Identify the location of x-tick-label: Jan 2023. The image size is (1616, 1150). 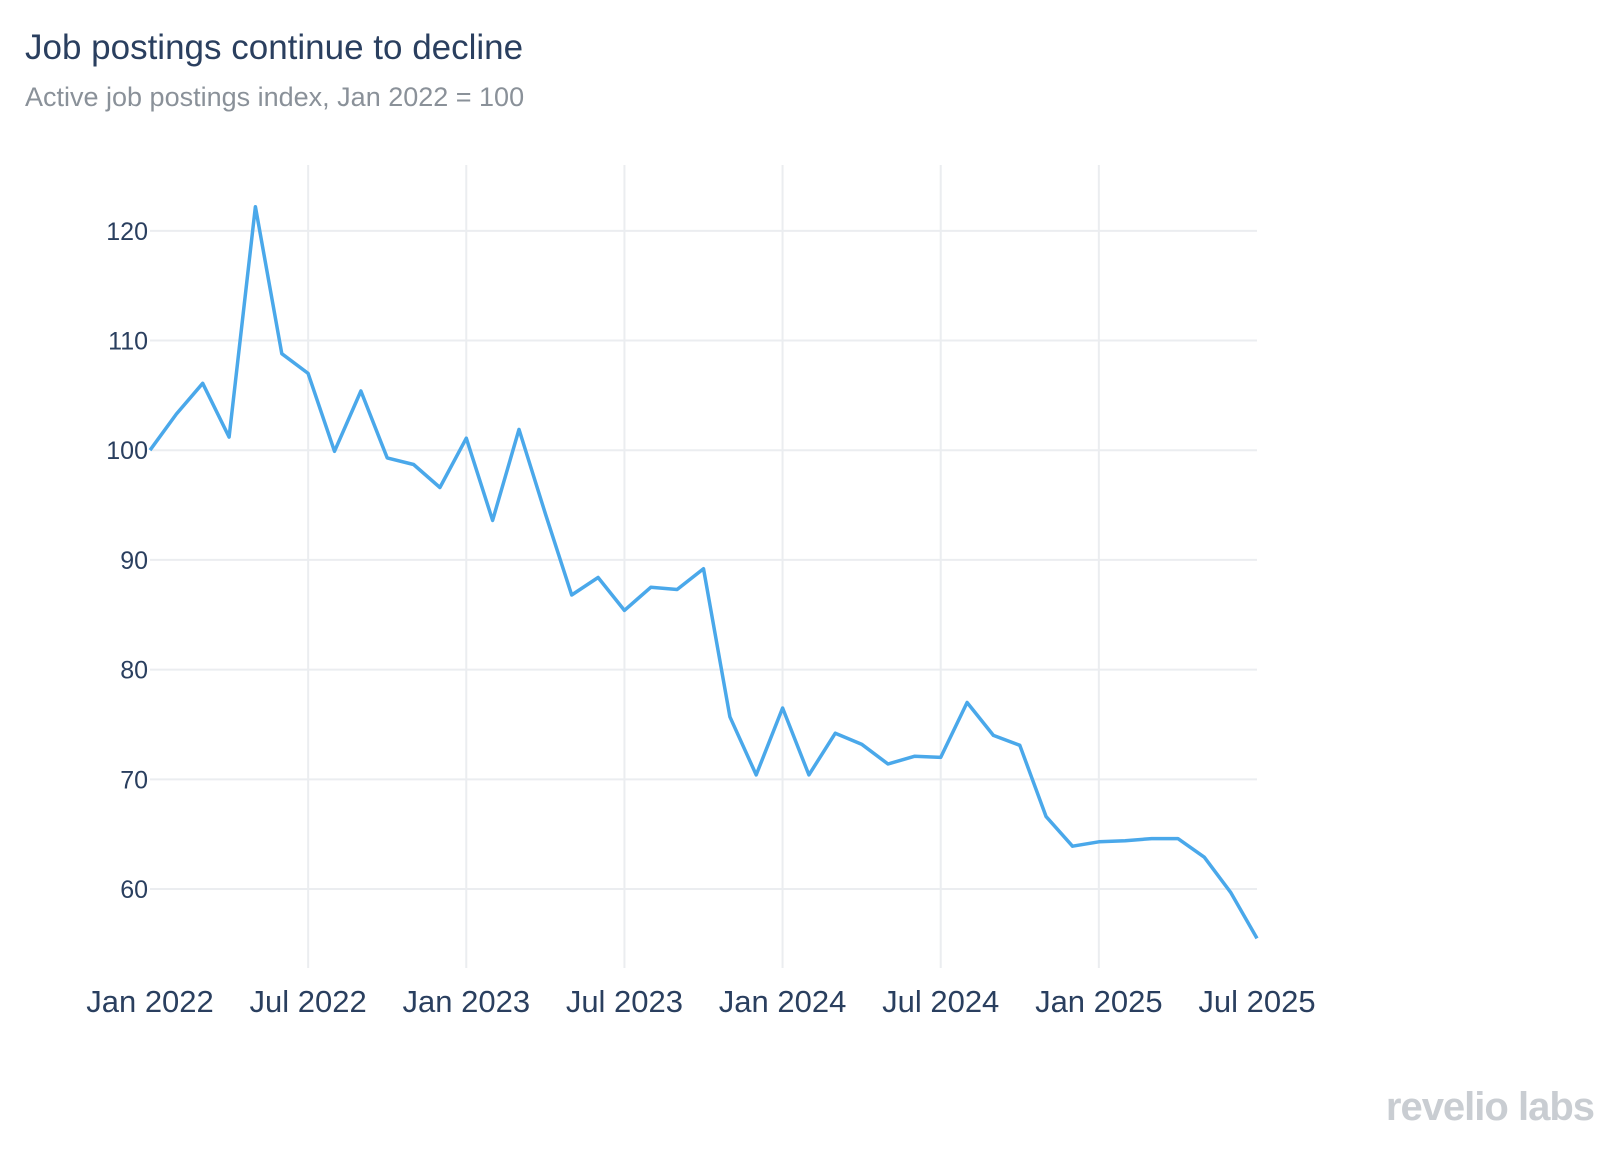
(467, 1001).